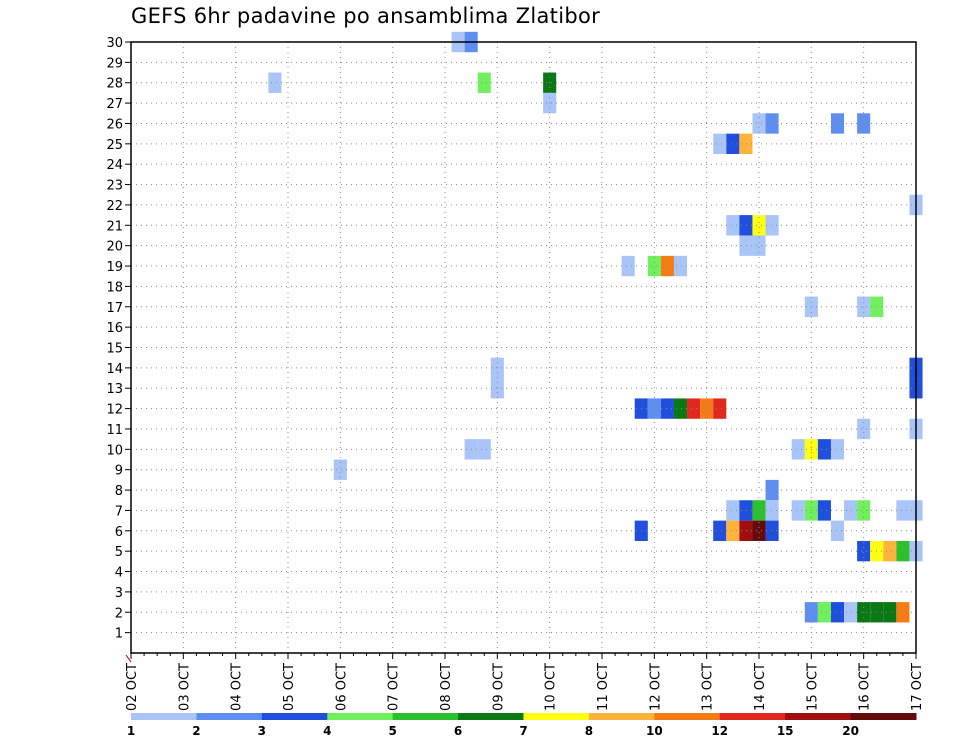  I want to click on y-tick-label: 7, so click(119, 511).